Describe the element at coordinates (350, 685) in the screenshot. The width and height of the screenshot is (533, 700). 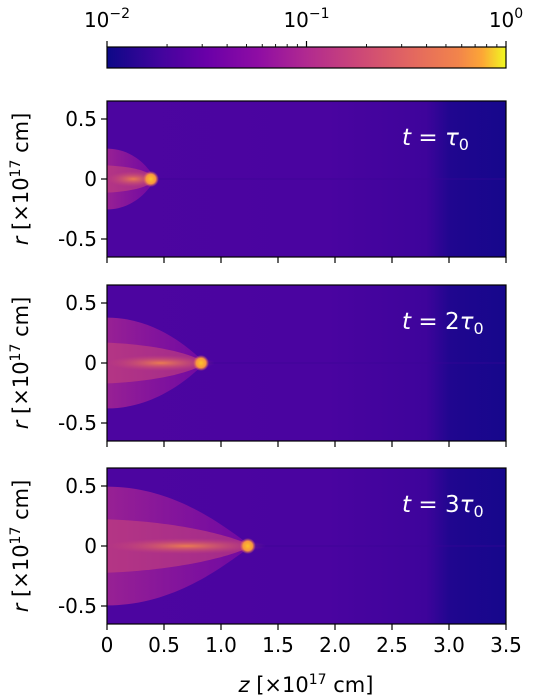
I see `x-axis-label-post: cm]` at that location.